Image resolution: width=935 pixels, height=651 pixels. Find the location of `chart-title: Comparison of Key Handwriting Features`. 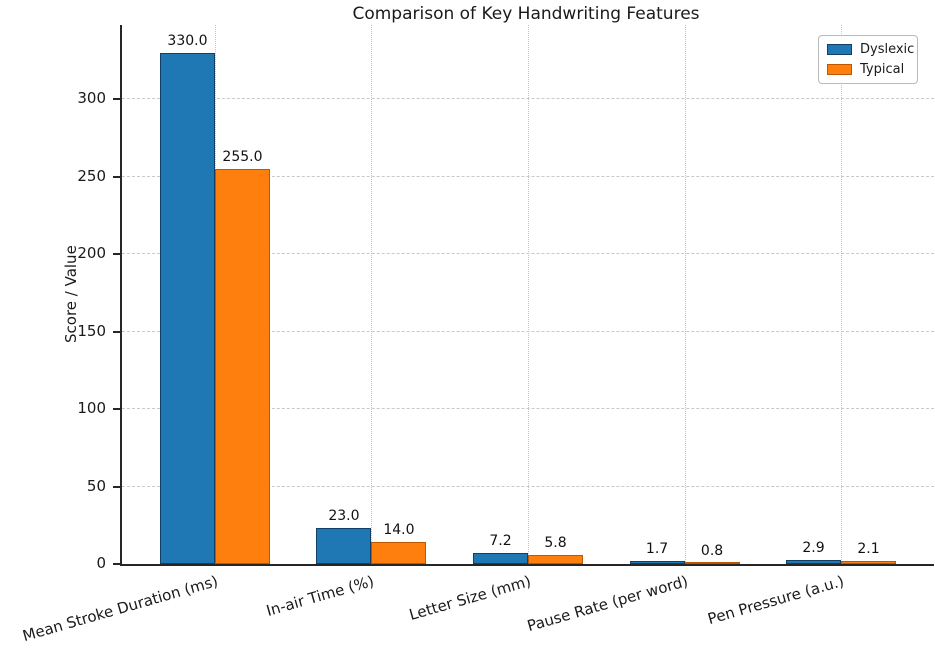

chart-title: Comparison of Key Handwriting Features is located at coordinates (526, 14).